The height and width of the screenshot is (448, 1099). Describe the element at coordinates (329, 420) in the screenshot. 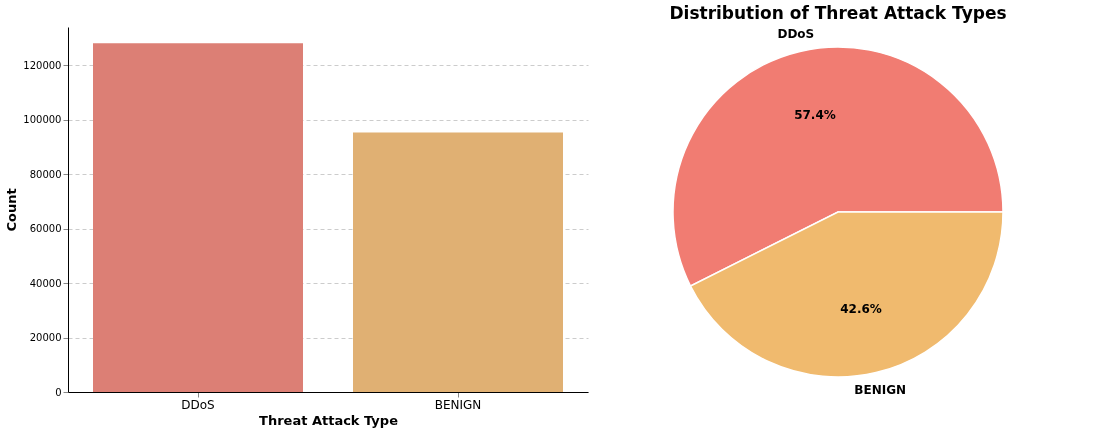

I see `x-axis-title: Threat Attack Type` at that location.